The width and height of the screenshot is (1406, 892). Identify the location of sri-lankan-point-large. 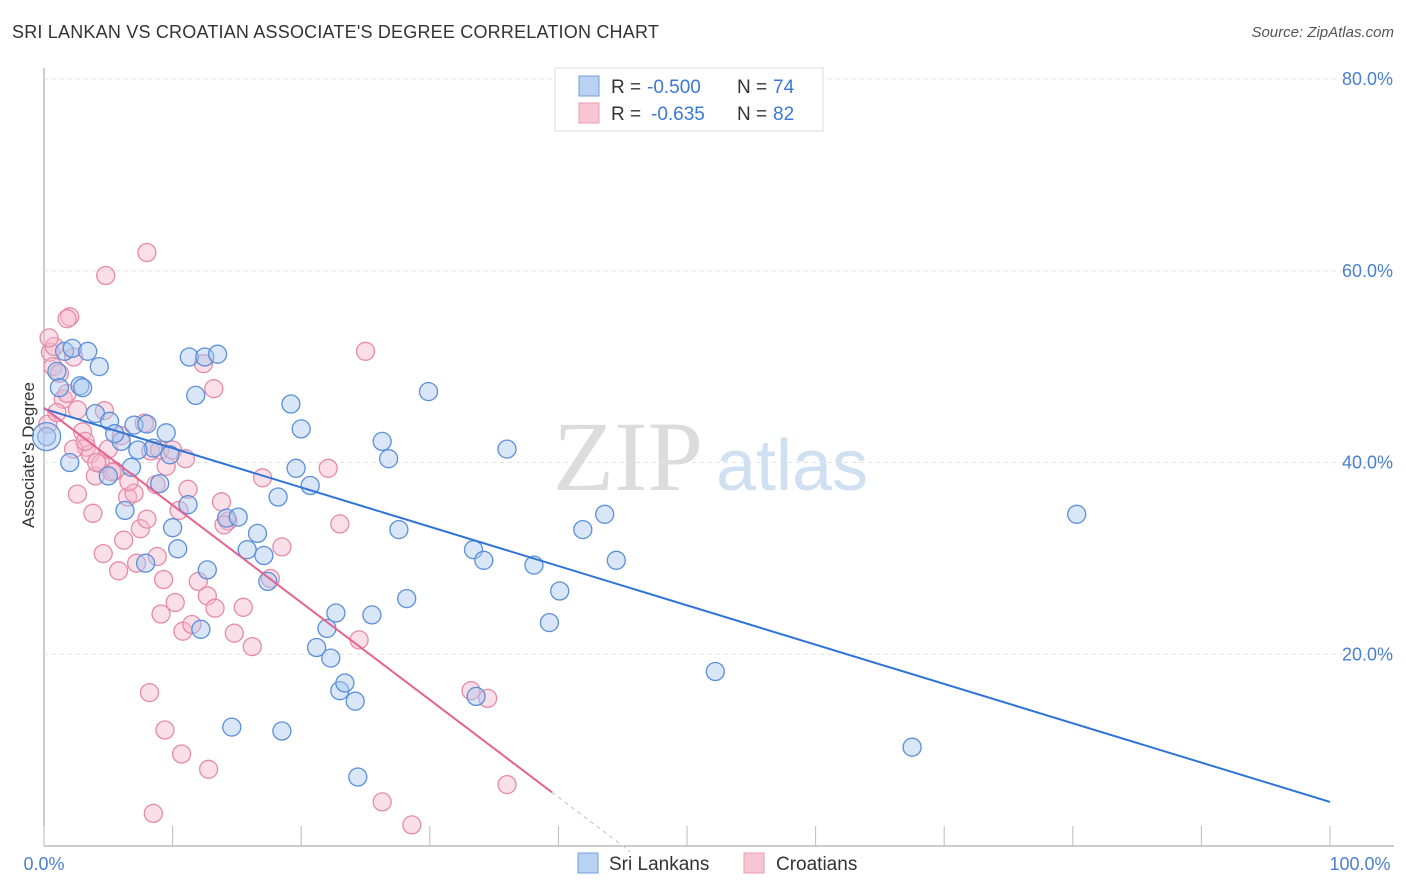
(46, 436).